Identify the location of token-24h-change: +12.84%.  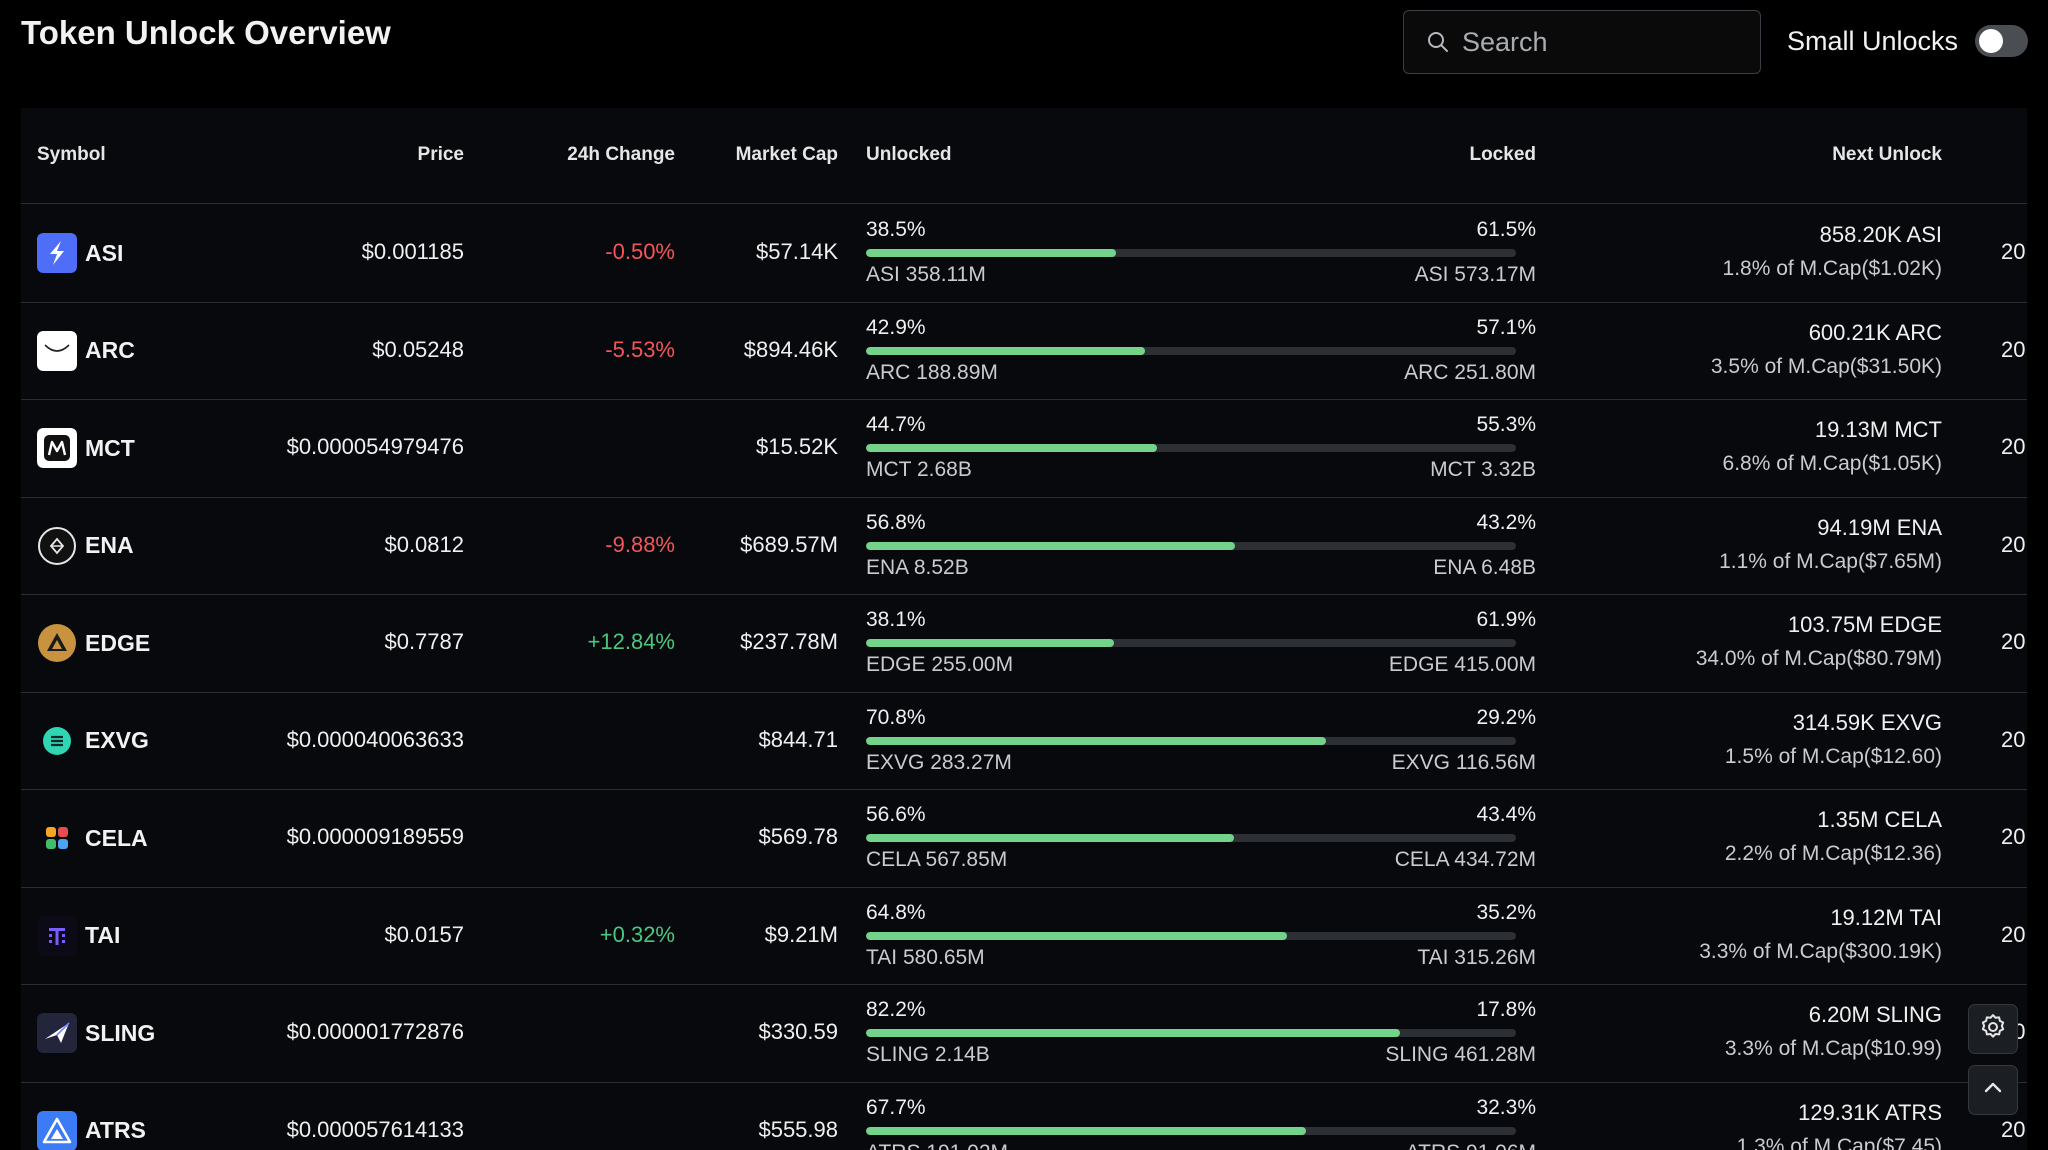
(631, 641).